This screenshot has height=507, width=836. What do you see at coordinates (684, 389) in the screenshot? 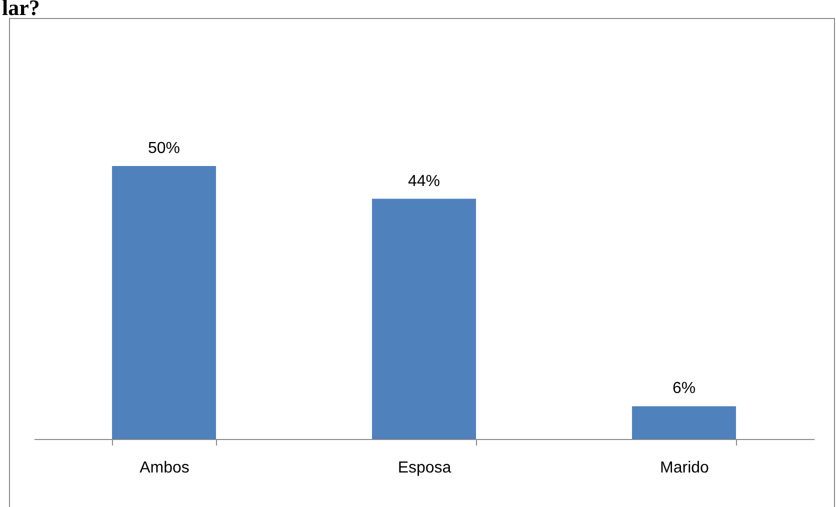
I see `data-label: 6%` at bounding box center [684, 389].